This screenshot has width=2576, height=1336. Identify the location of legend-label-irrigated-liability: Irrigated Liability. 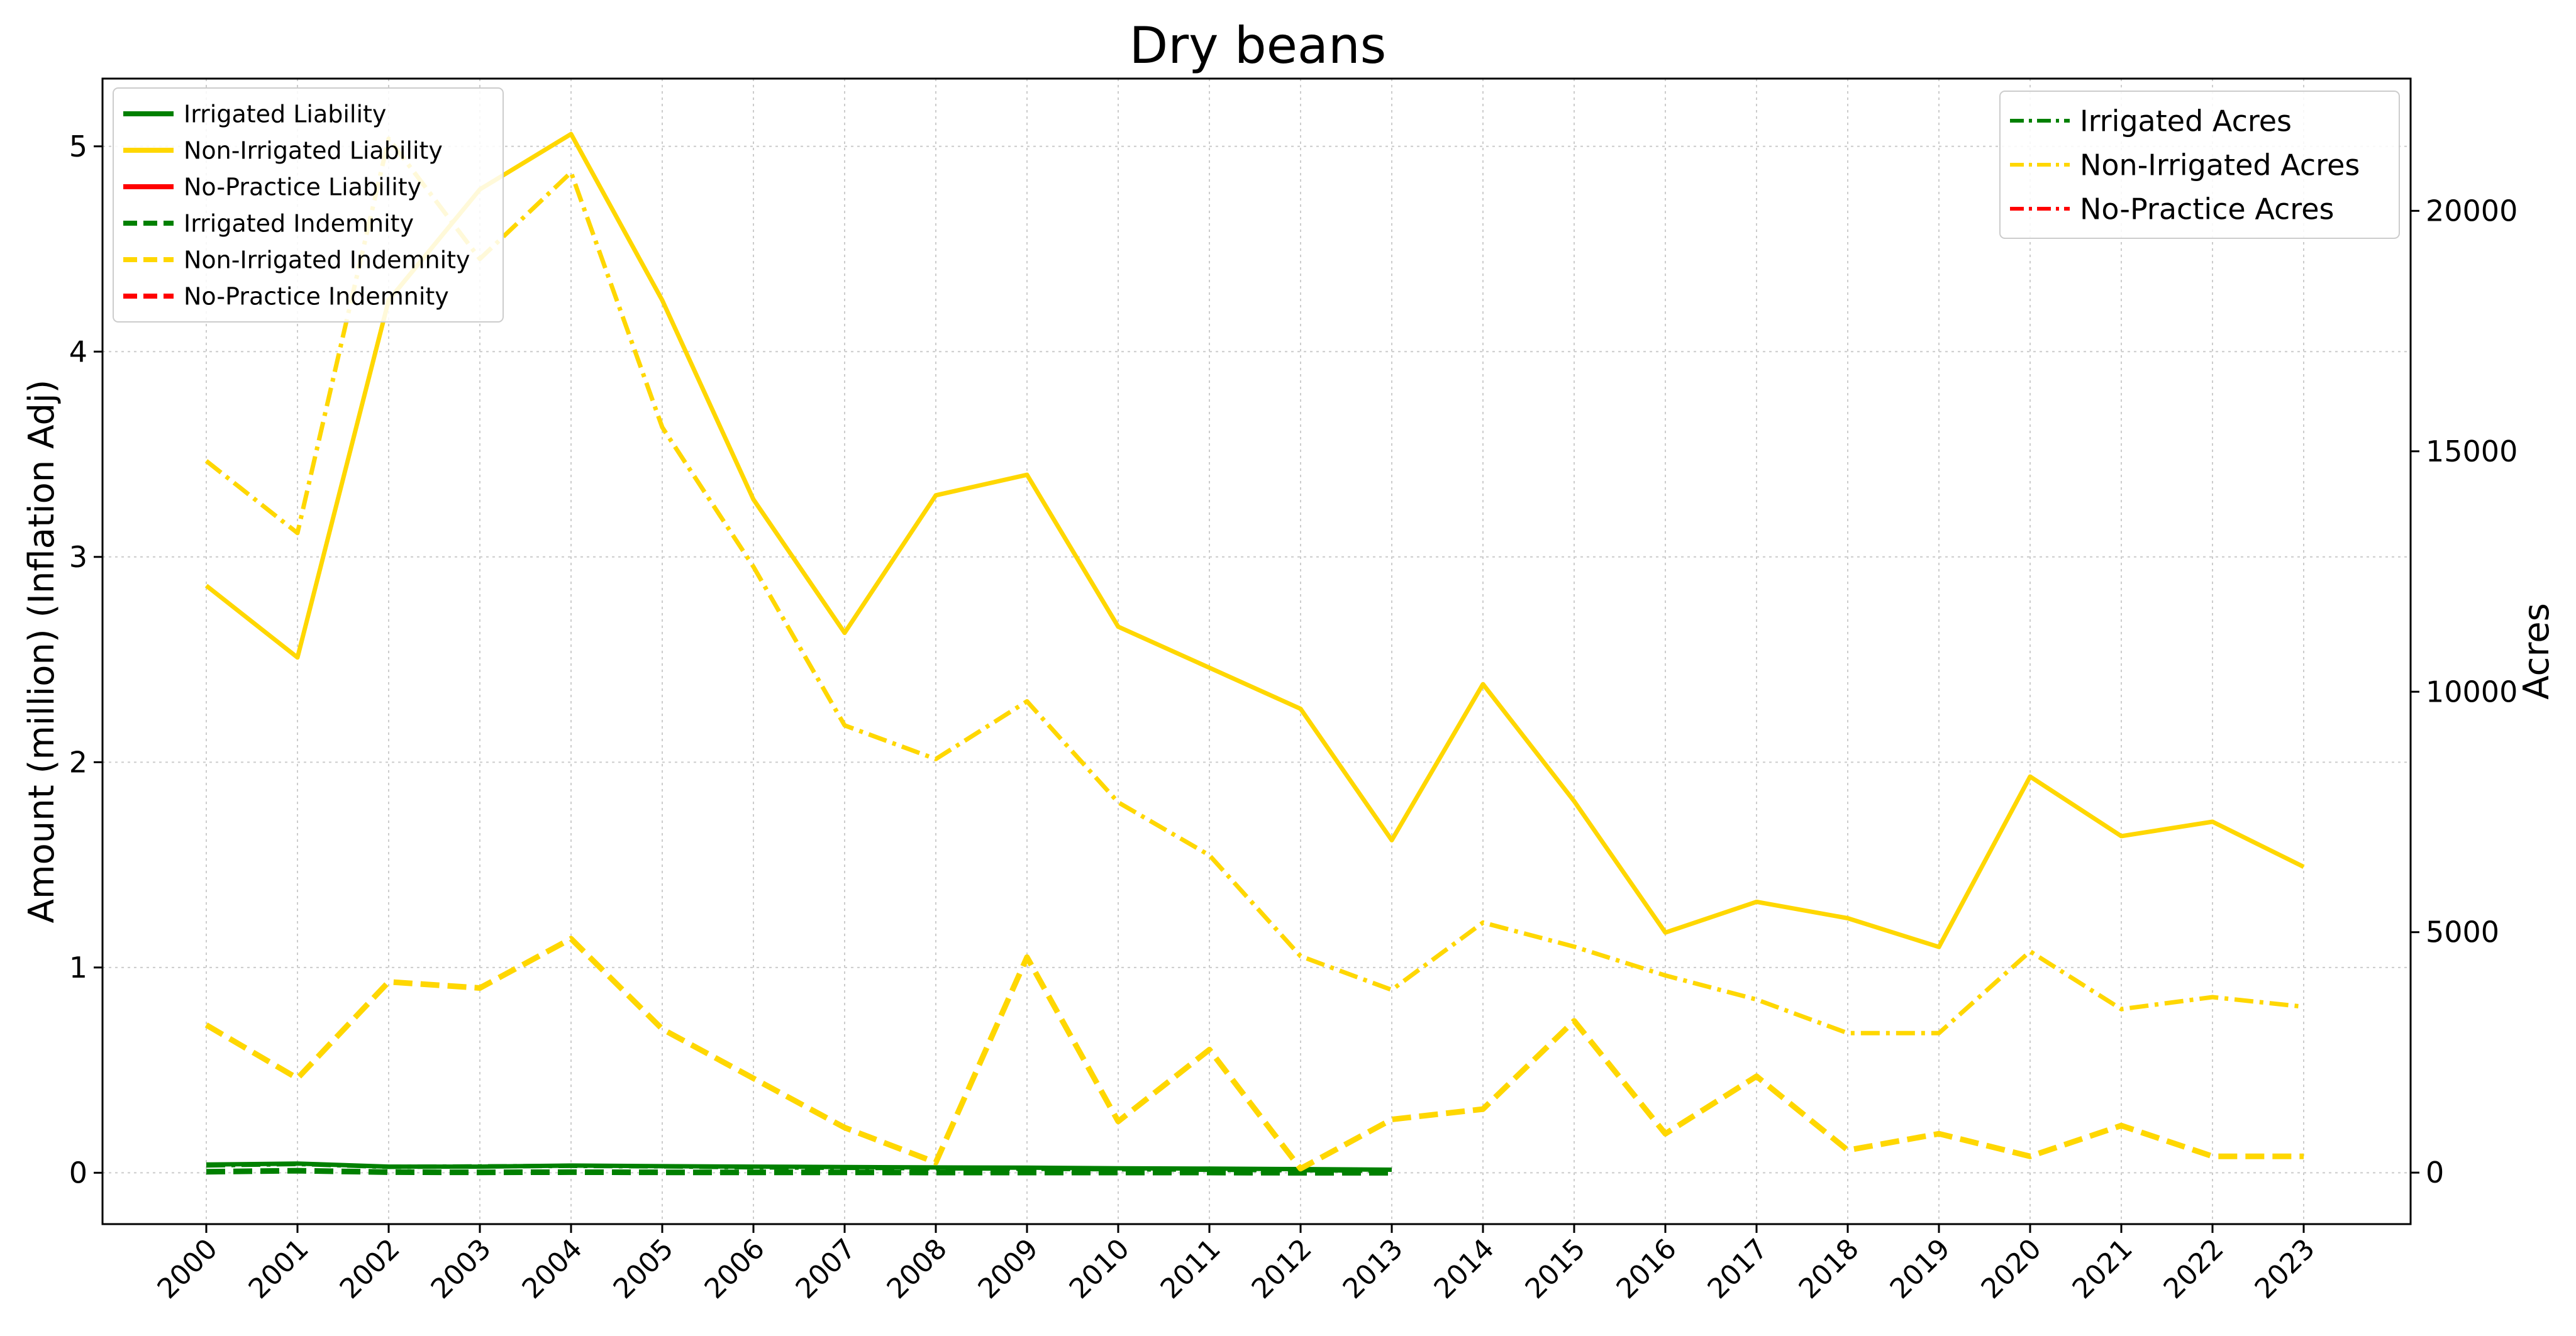
(285, 115).